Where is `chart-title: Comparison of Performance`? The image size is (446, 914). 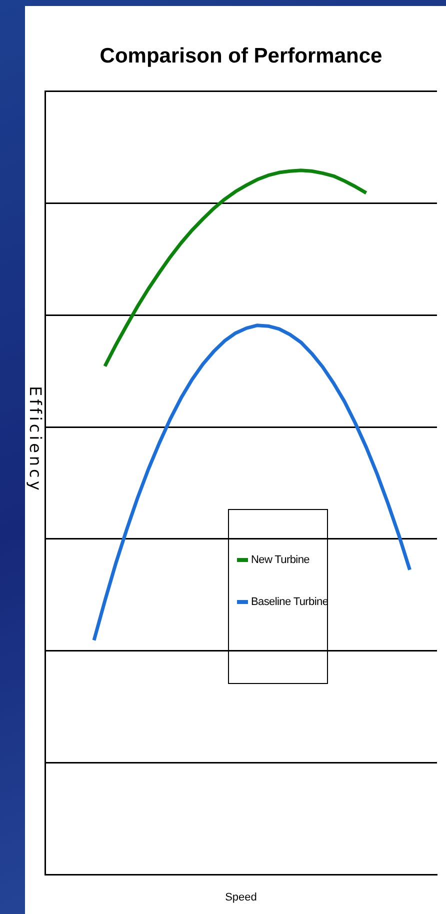 chart-title: Comparison of Performance is located at coordinates (241, 56).